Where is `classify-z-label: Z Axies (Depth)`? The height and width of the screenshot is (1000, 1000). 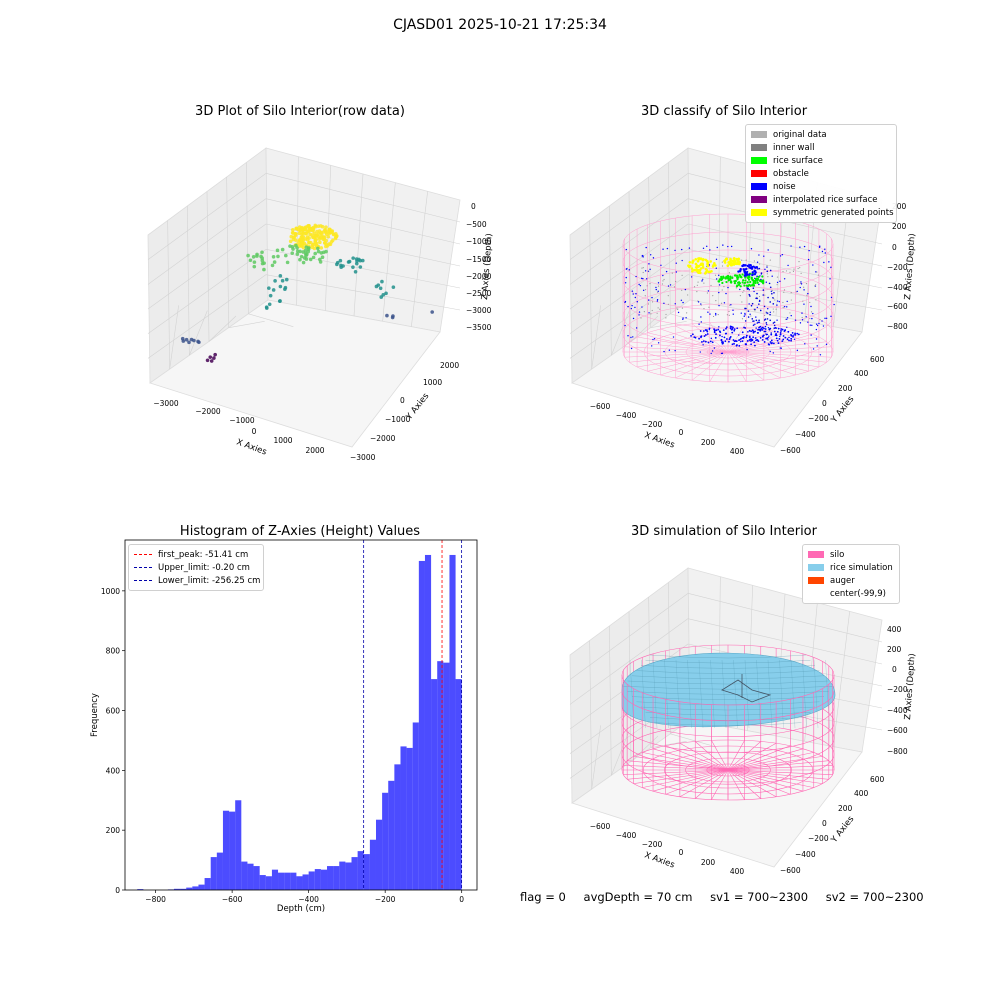 classify-z-label: Z Axies (Depth) is located at coordinates (910, 266).